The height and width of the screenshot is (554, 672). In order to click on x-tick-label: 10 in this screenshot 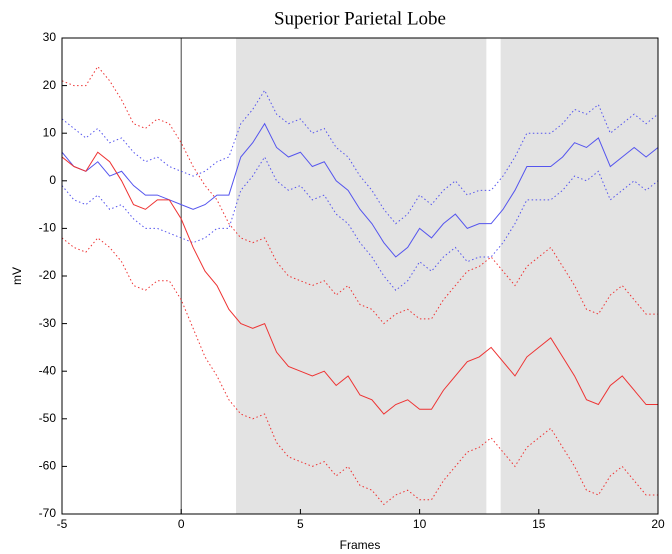, I will do `click(420, 524)`.